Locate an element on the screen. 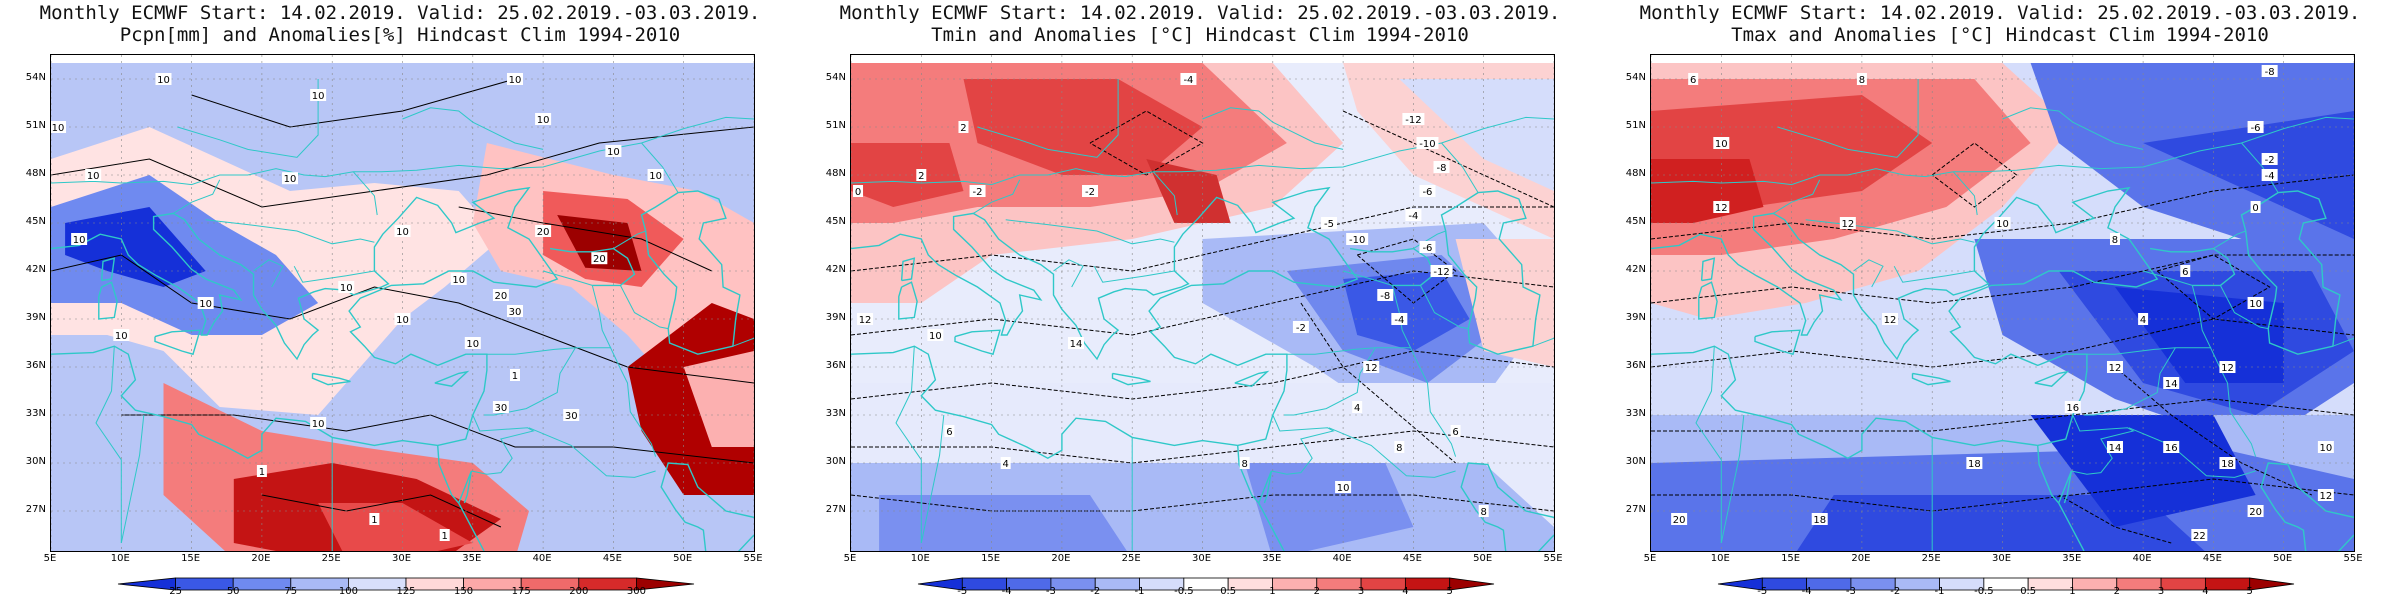  lat-tick-label: 27N is located at coordinates (1635, 509).